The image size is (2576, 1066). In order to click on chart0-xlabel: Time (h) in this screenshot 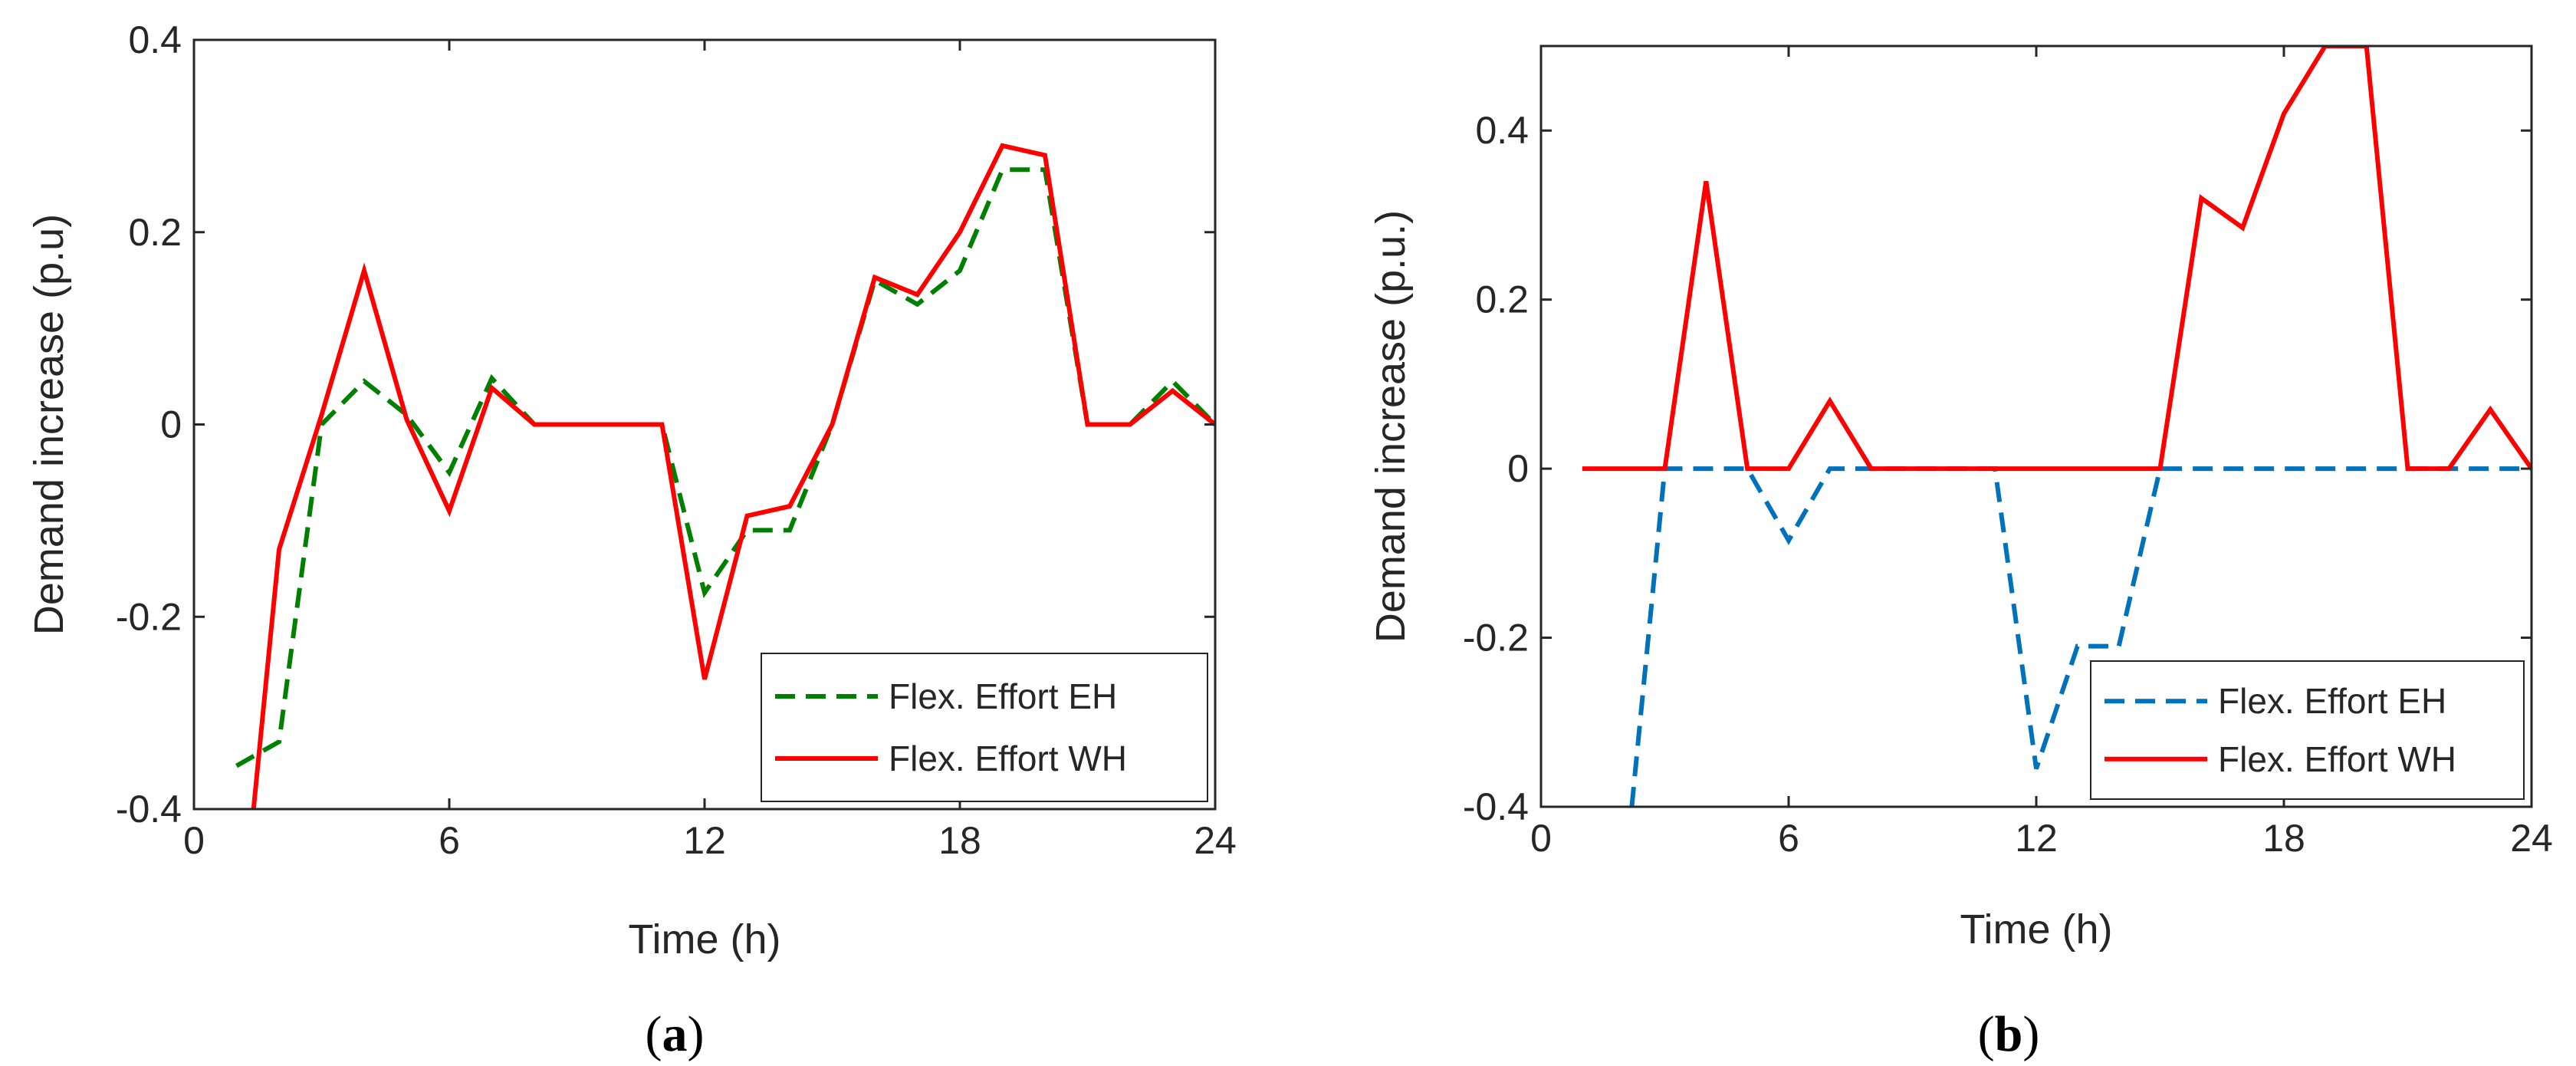, I will do `click(705, 939)`.